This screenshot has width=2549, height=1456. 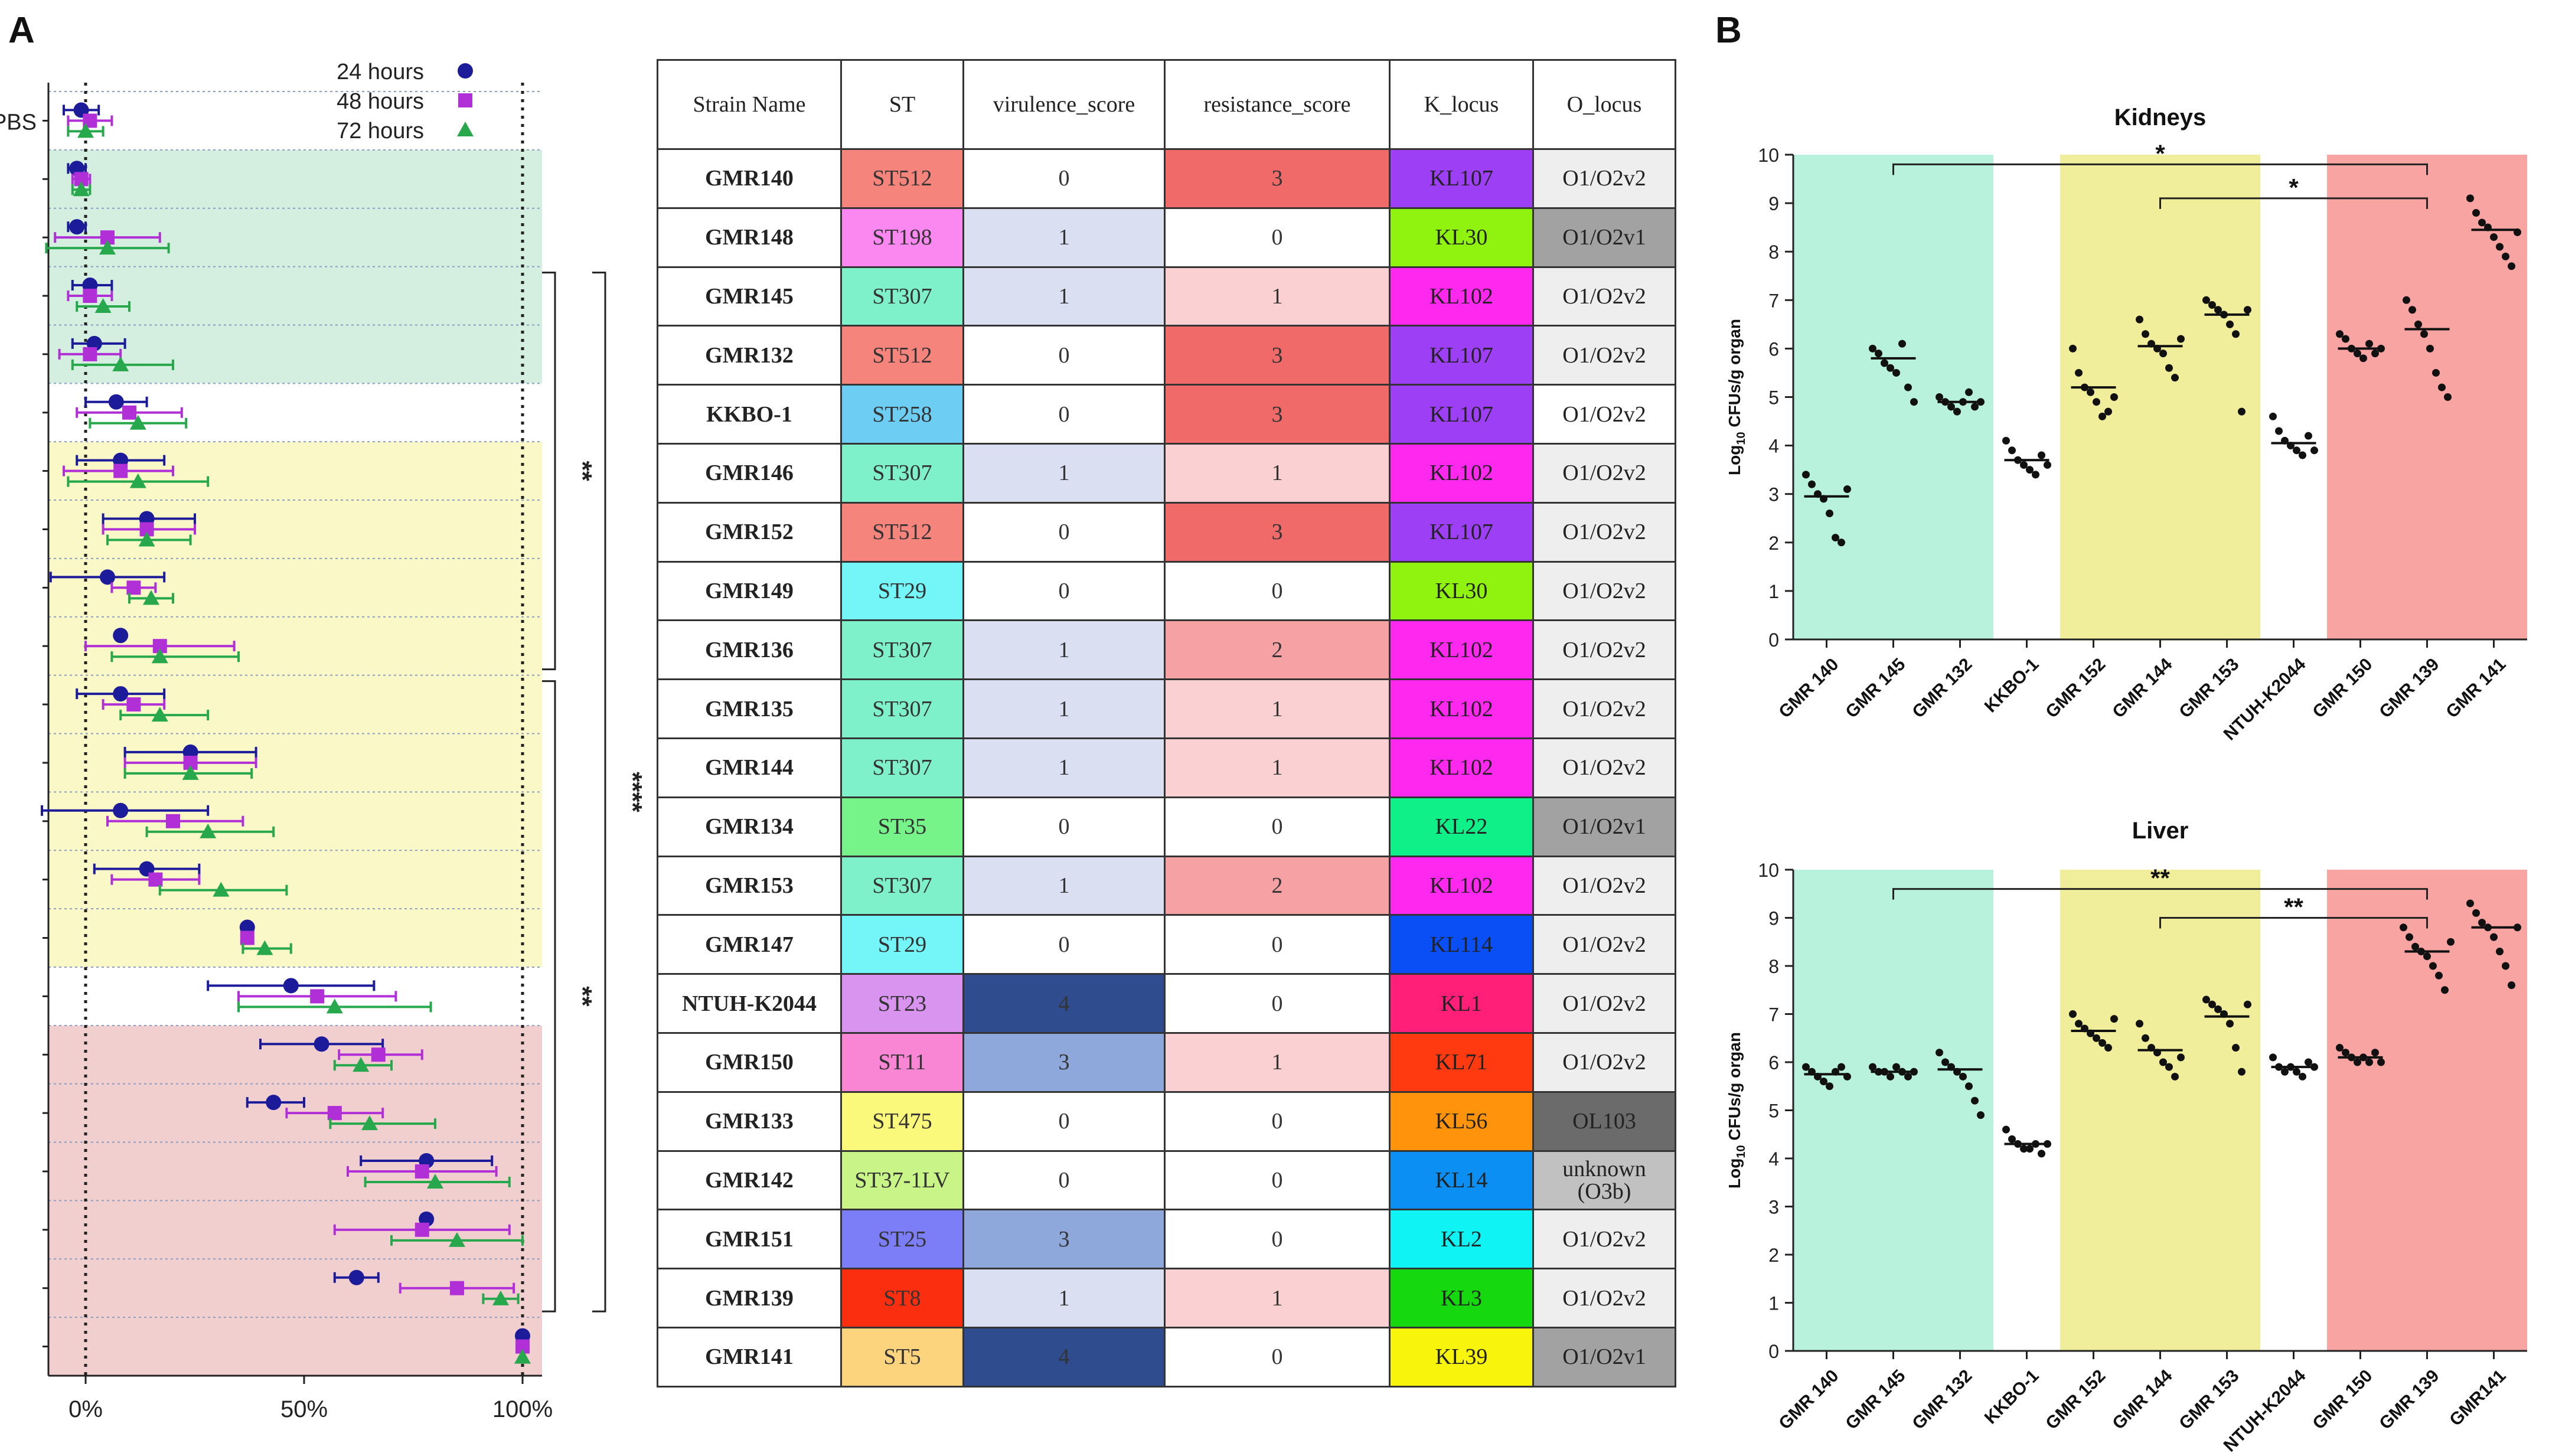 I want to click on table-row: GMR152 ST512 0 3 KL107 O1/O2v2, so click(x=1166, y=532).